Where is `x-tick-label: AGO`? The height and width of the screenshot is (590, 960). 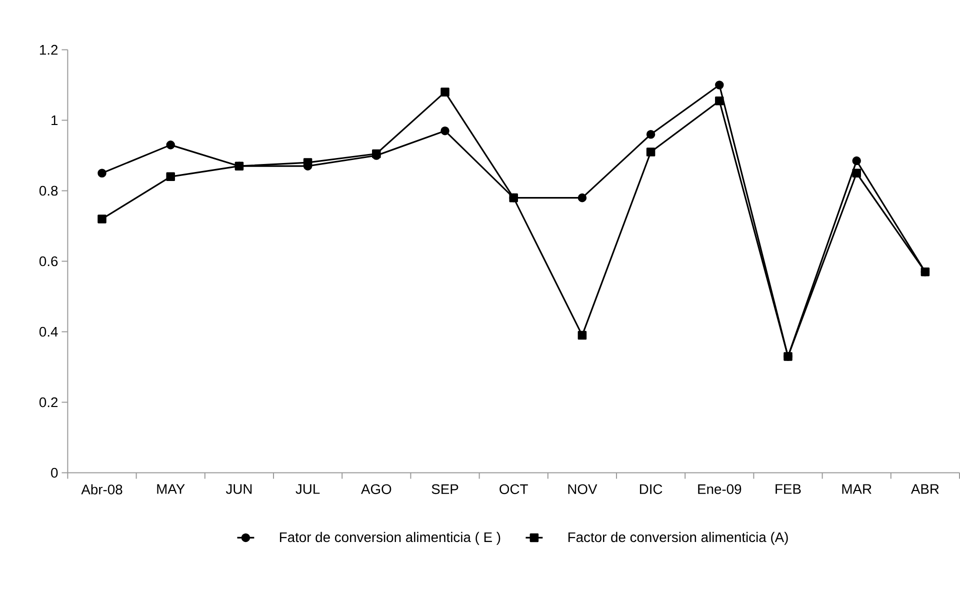 x-tick-label: AGO is located at coordinates (376, 489).